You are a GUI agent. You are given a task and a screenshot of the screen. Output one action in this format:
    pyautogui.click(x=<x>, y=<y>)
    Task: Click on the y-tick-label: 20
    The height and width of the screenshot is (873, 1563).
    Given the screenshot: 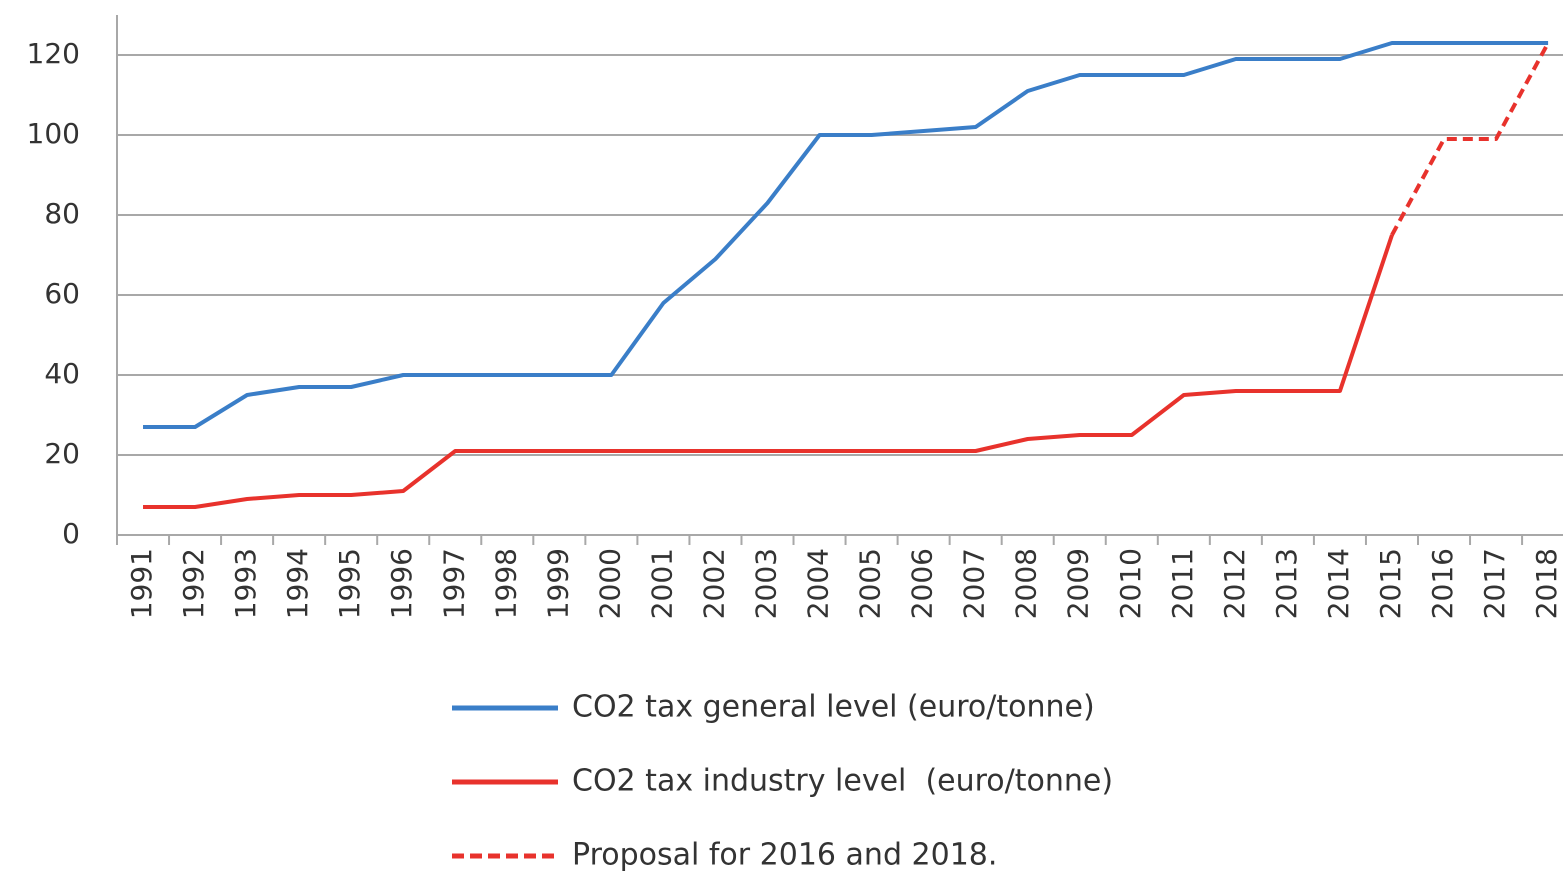 What is the action you would take?
    pyautogui.click(x=62, y=453)
    